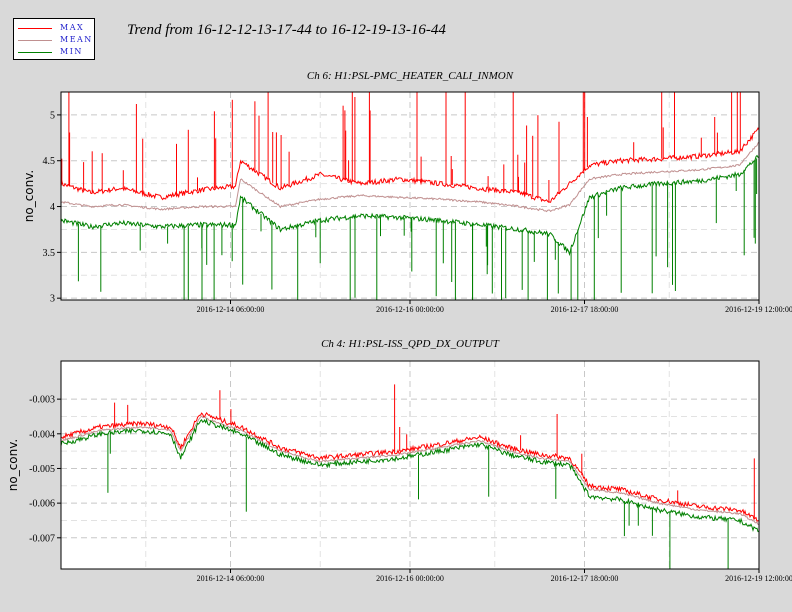  What do you see at coordinates (35, 52) in the screenshot?
I see `legend-swatch-min` at bounding box center [35, 52].